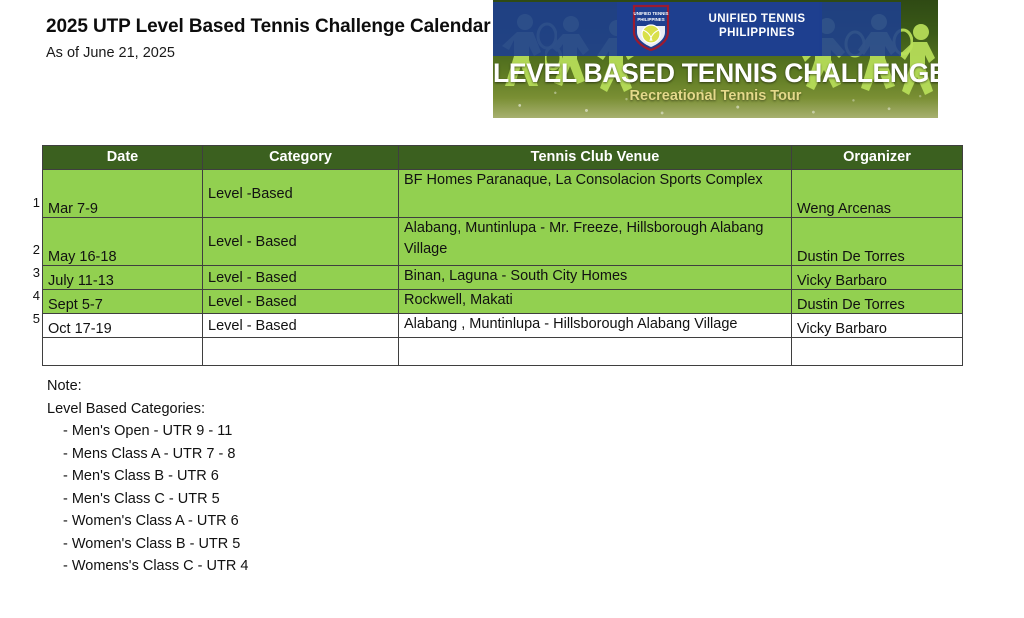  What do you see at coordinates (149, 453) in the screenshot?
I see `note-item: - Mens Class A - UTR 7 - 8` at bounding box center [149, 453].